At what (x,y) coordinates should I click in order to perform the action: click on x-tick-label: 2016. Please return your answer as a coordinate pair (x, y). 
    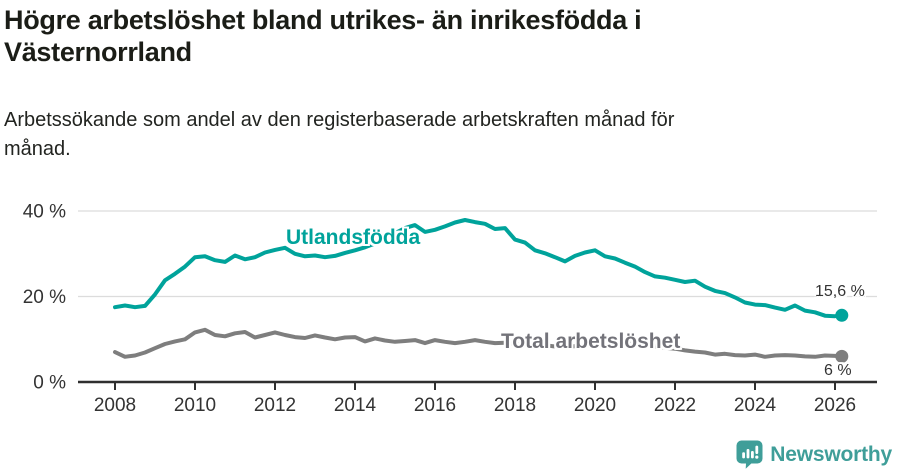
    Looking at the image, I should click on (435, 405).